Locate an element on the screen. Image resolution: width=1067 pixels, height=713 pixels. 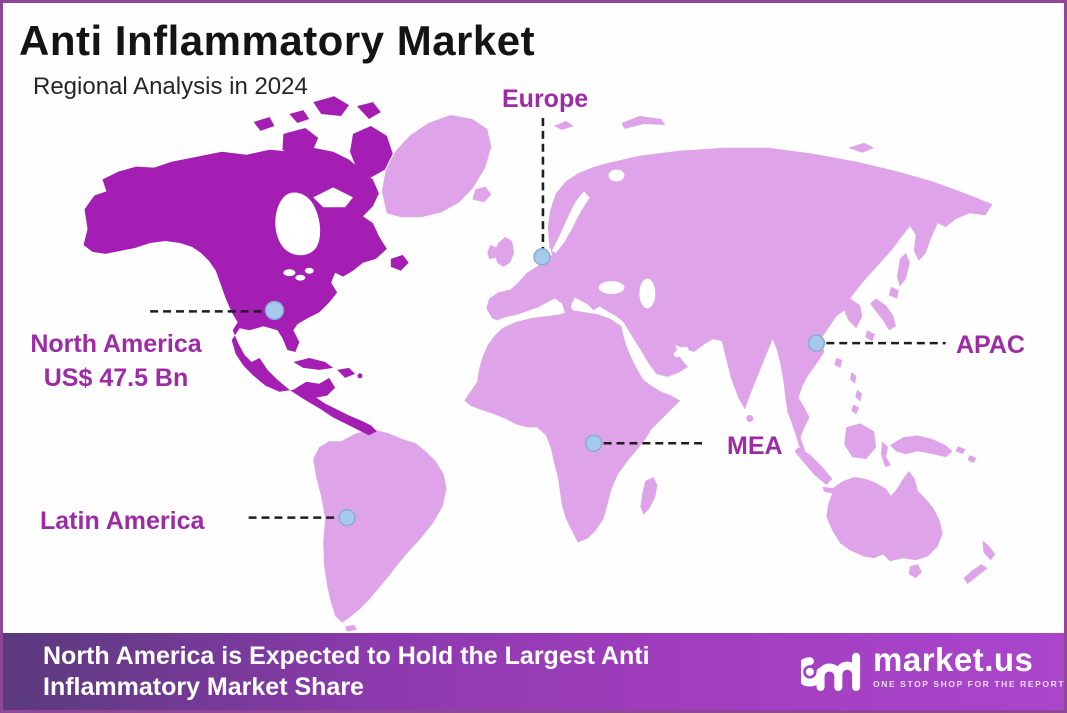
marker-dot-mea is located at coordinates (593, 443).